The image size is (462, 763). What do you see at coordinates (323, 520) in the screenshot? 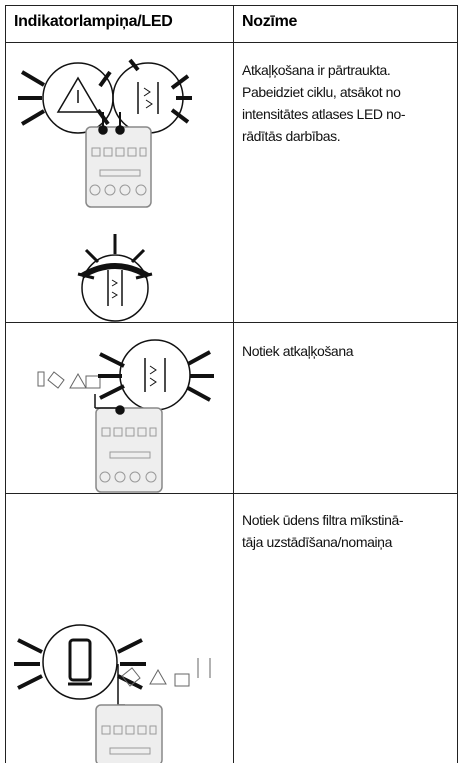
I see `text-line: Notiek ūdens filtra mīkstinā-` at bounding box center [323, 520].